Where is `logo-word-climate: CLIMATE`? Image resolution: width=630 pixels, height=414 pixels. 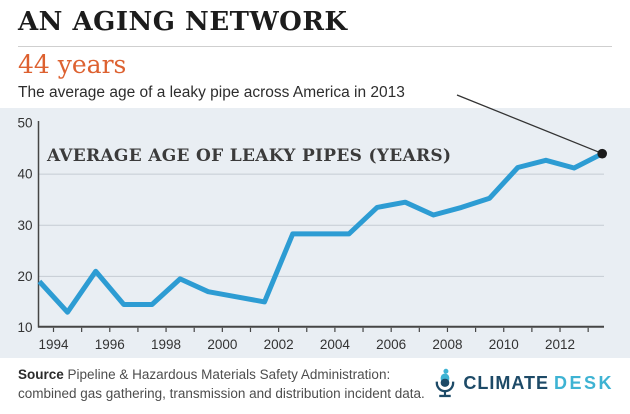
logo-word-climate: CLIMATE is located at coordinates (506, 383).